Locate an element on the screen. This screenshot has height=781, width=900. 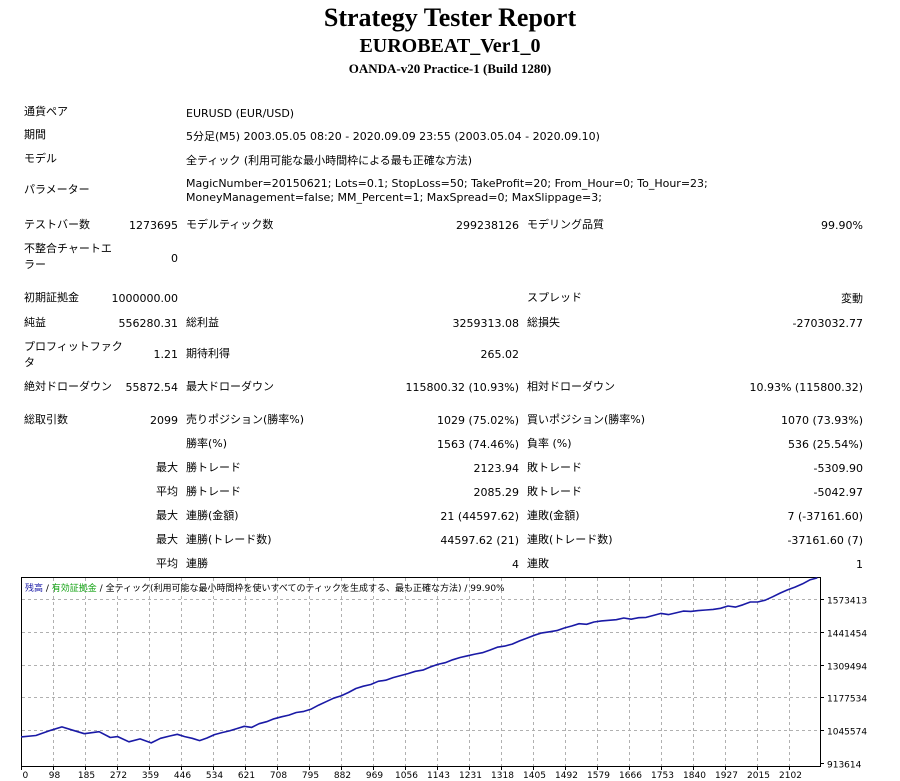
expected-payoff-value: 265.02 is located at coordinates (500, 354).